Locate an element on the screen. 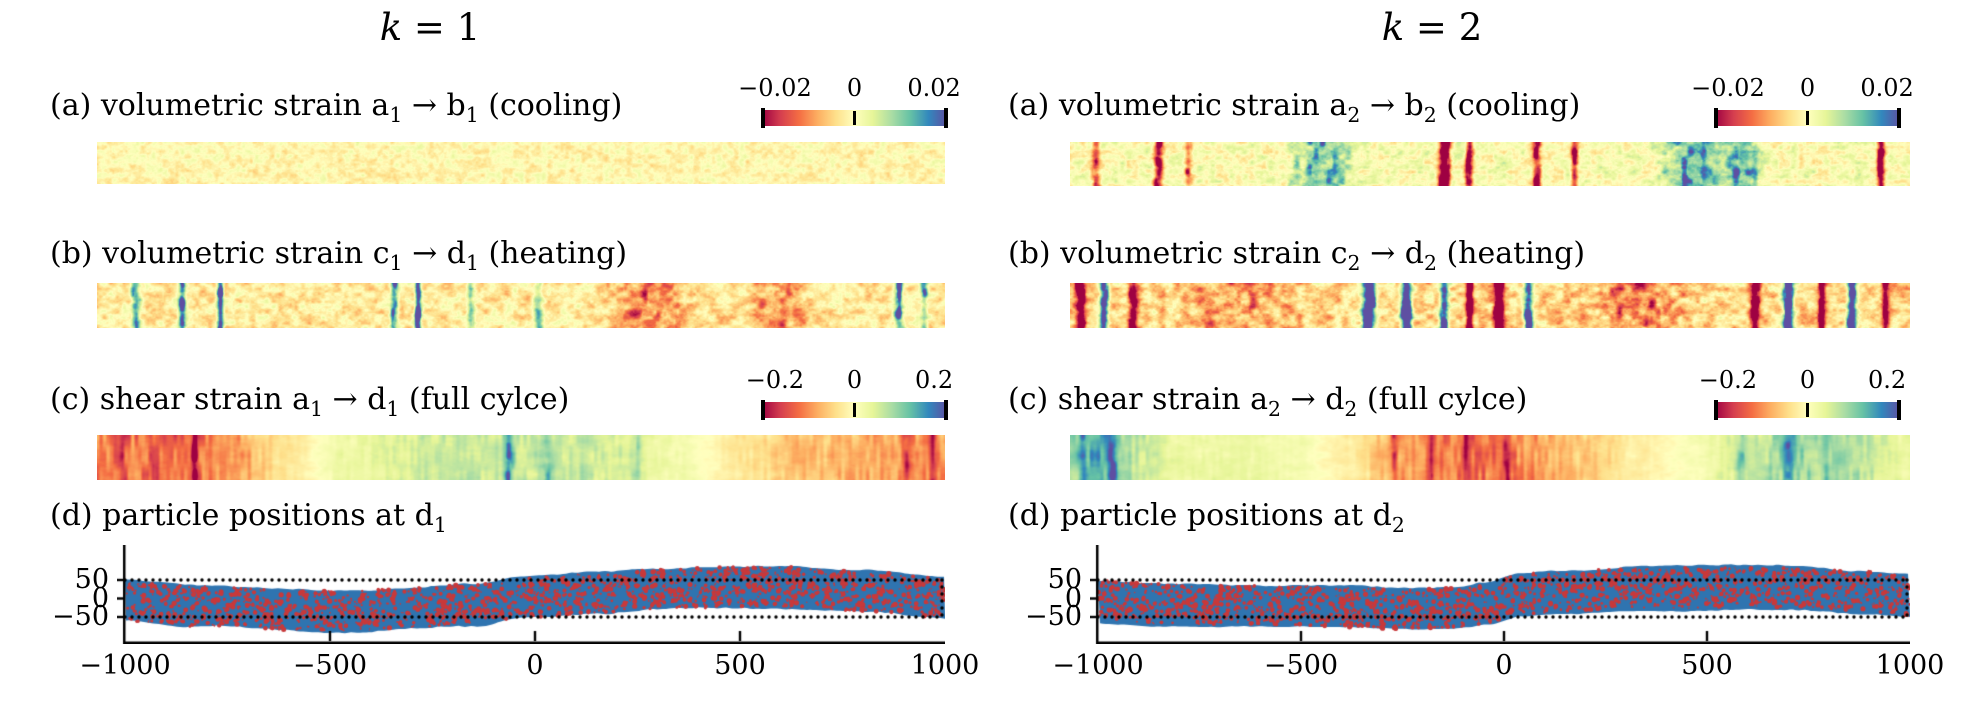 The width and height of the screenshot is (1976, 708). panel-label-d-k1: (d) particle positions at d1 is located at coordinates (248, 516).